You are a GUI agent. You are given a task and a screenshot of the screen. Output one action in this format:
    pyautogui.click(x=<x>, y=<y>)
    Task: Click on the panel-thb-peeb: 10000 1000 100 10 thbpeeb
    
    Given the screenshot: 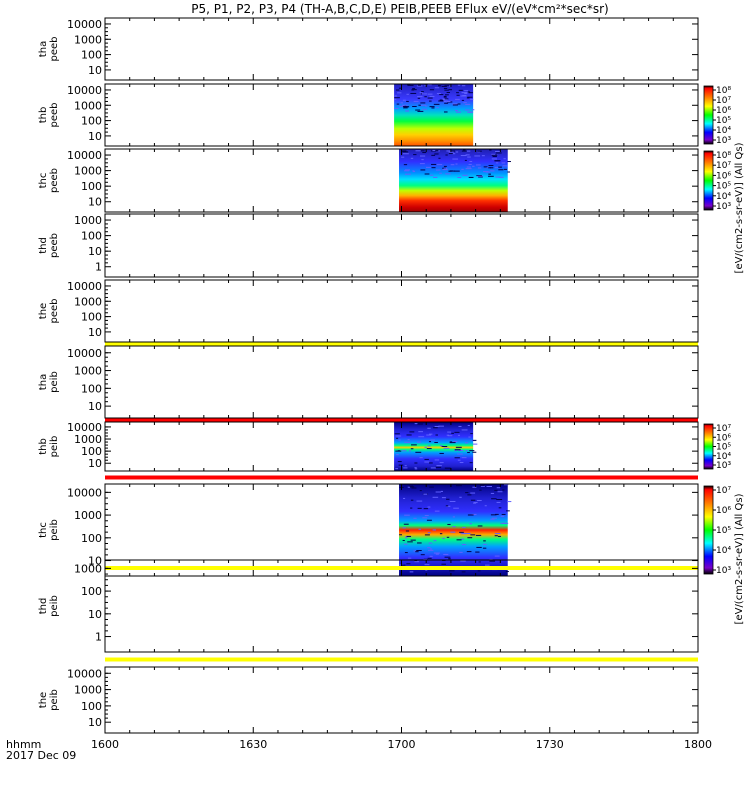 What is the action you would take?
    pyautogui.click(x=368, y=115)
    